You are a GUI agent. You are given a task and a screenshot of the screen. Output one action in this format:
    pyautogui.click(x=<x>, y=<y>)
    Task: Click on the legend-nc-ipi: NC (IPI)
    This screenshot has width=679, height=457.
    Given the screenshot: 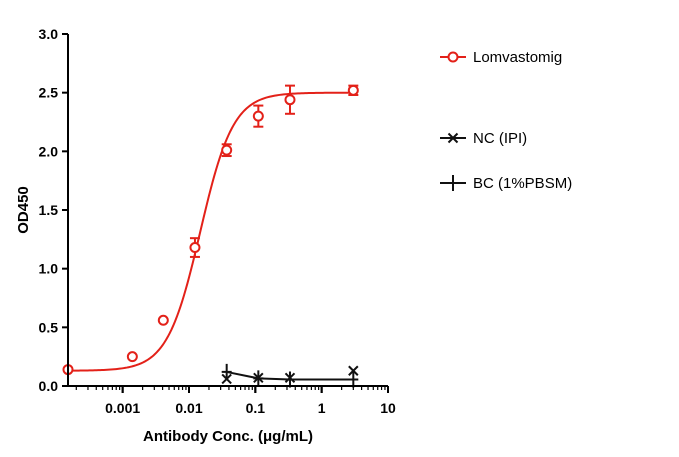 What is the action you would take?
    pyautogui.click(x=483, y=138)
    